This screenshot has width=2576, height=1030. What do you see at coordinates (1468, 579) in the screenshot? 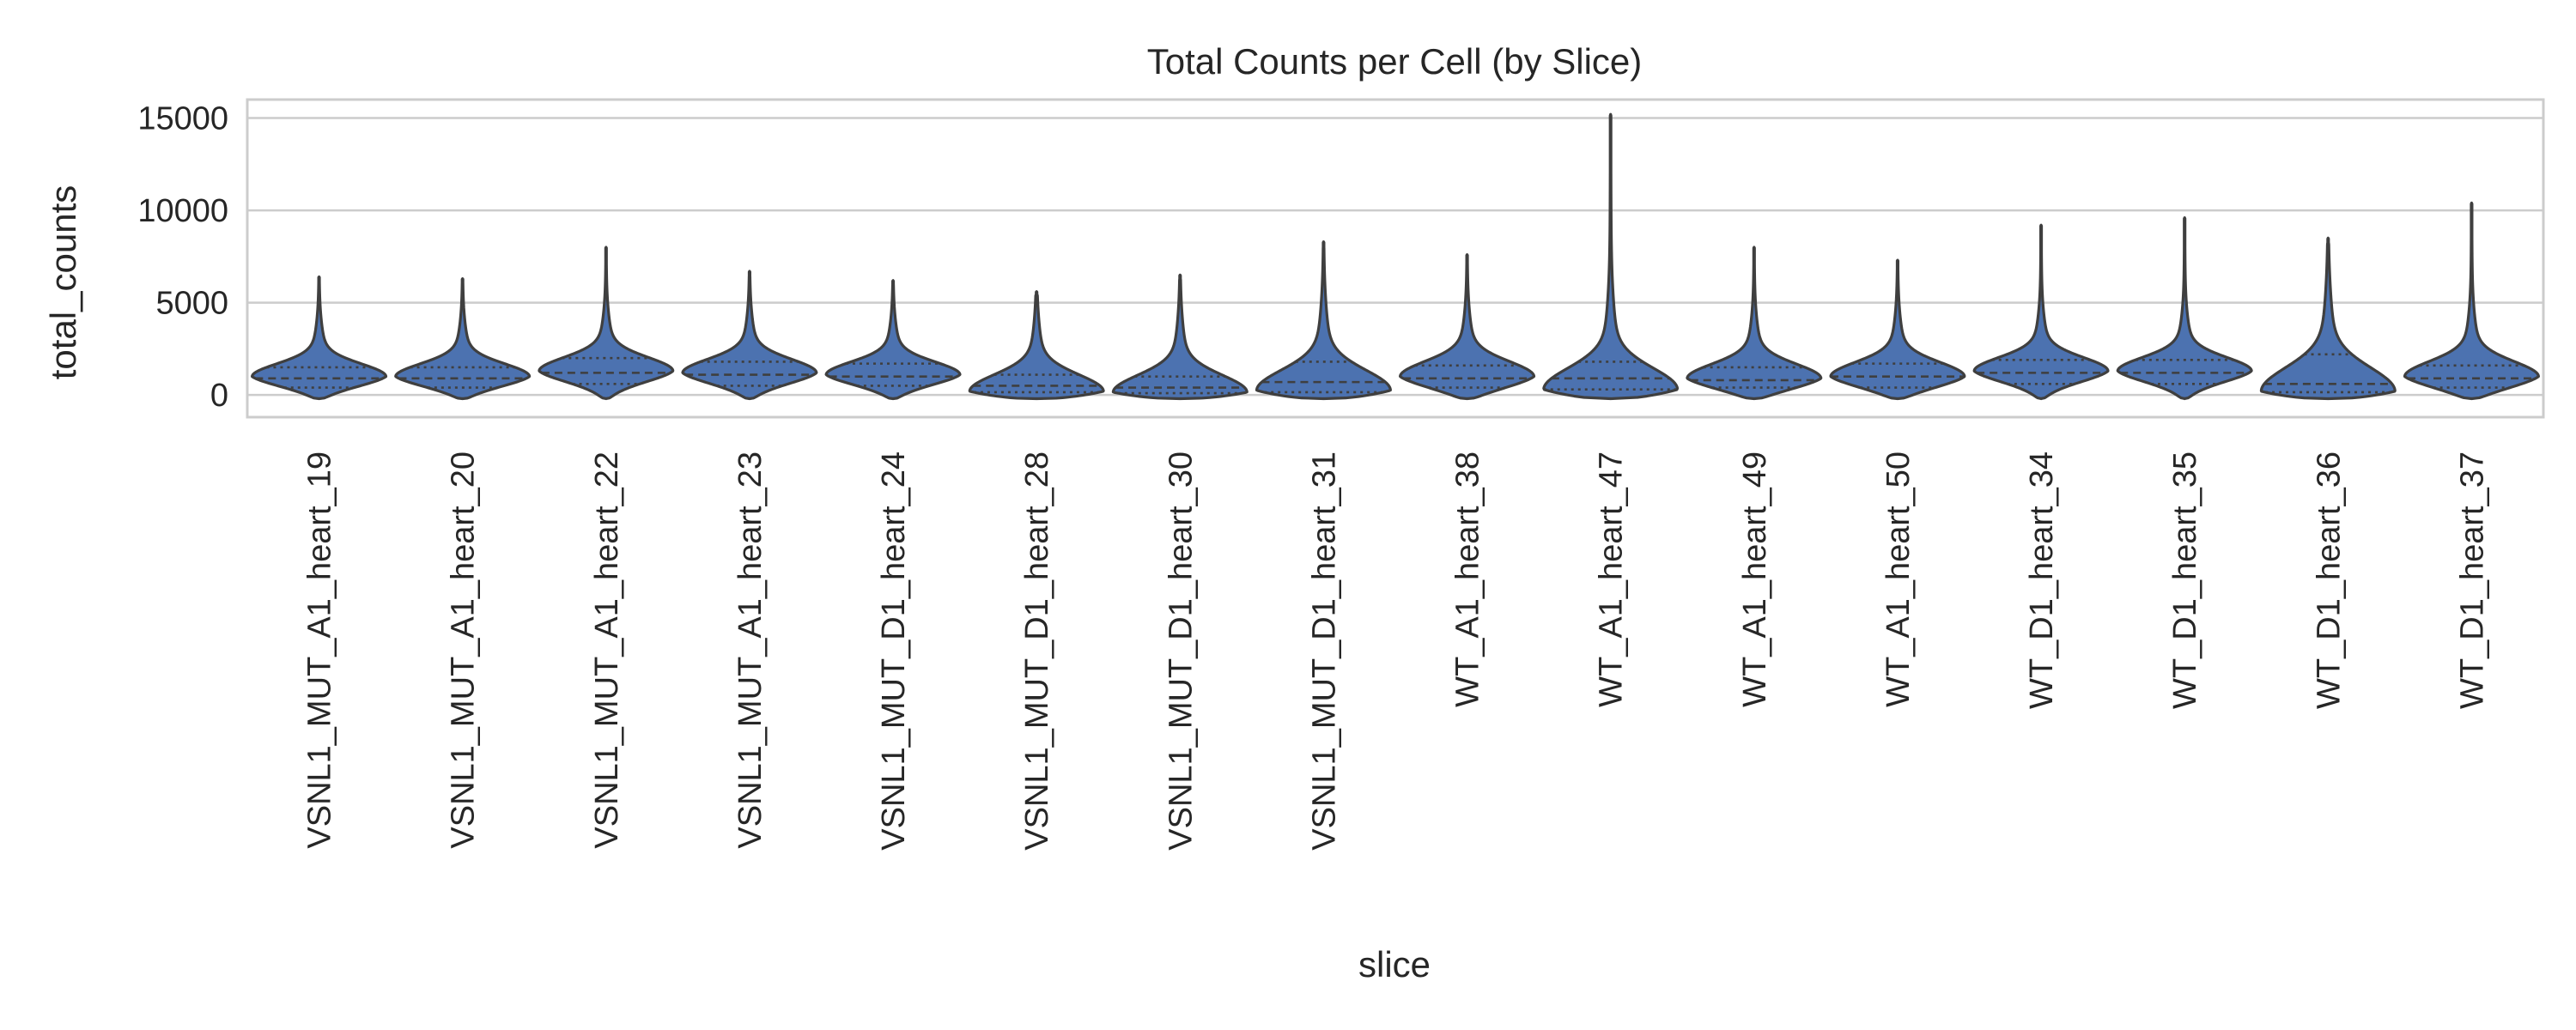
I see `x-tick-label: WT_A1_heart_38` at bounding box center [1468, 579].